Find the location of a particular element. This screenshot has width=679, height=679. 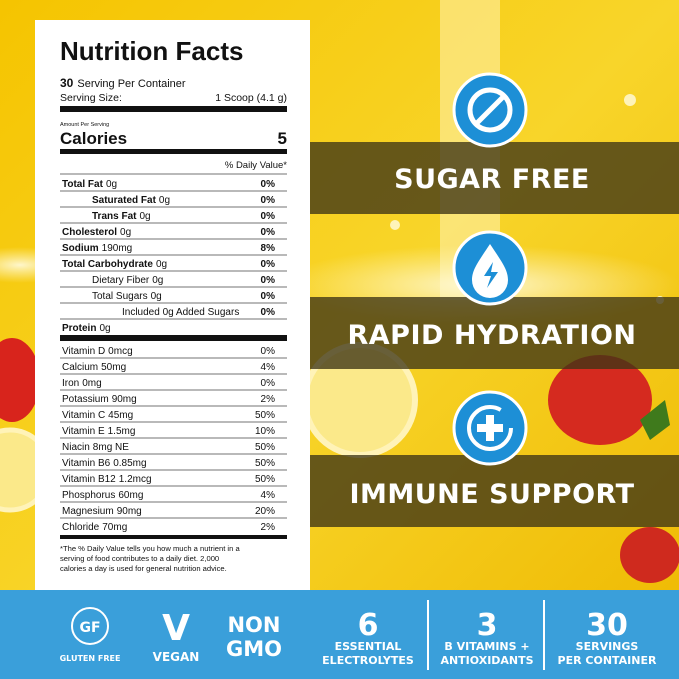

nutrient-name: Phosphorus is located at coordinates (88, 495).